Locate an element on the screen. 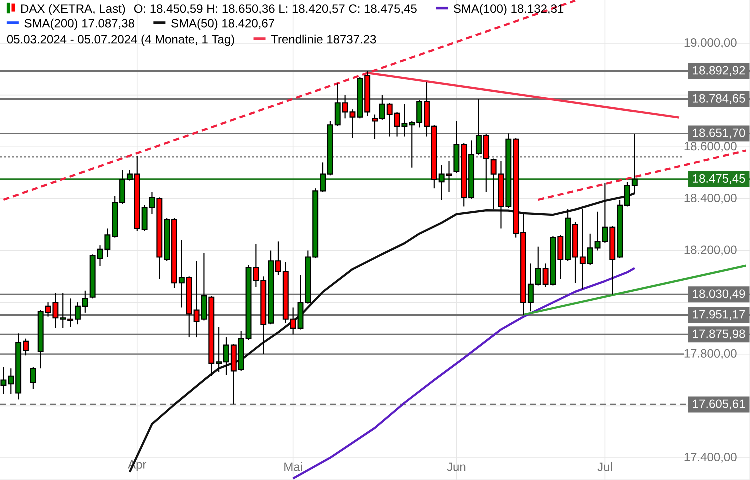  legend-label: SMA(50) 18.420,67 is located at coordinates (223, 24).